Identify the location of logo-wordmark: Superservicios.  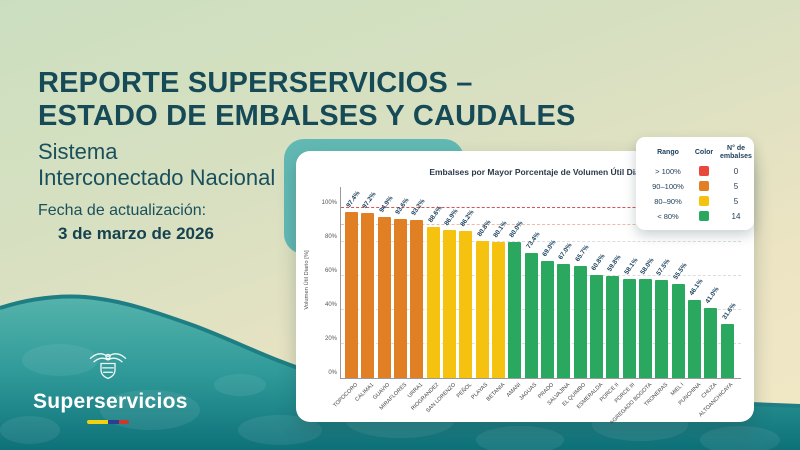
(110, 401).